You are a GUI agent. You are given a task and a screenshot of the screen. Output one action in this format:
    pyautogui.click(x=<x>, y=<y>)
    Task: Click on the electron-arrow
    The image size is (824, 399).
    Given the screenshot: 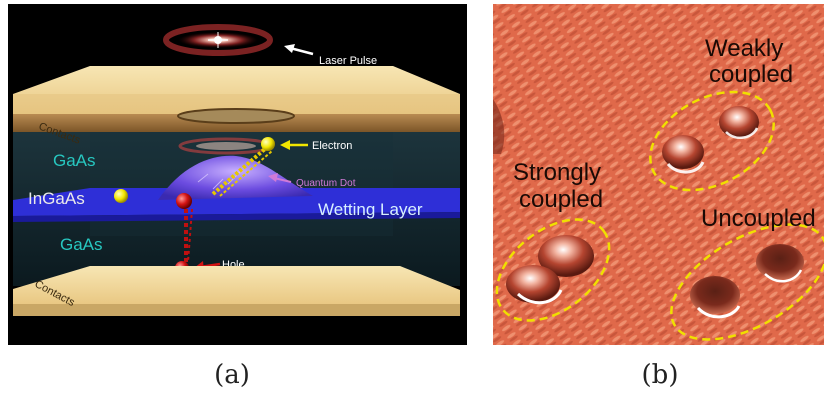 What is the action you would take?
    pyautogui.click(x=294, y=145)
    